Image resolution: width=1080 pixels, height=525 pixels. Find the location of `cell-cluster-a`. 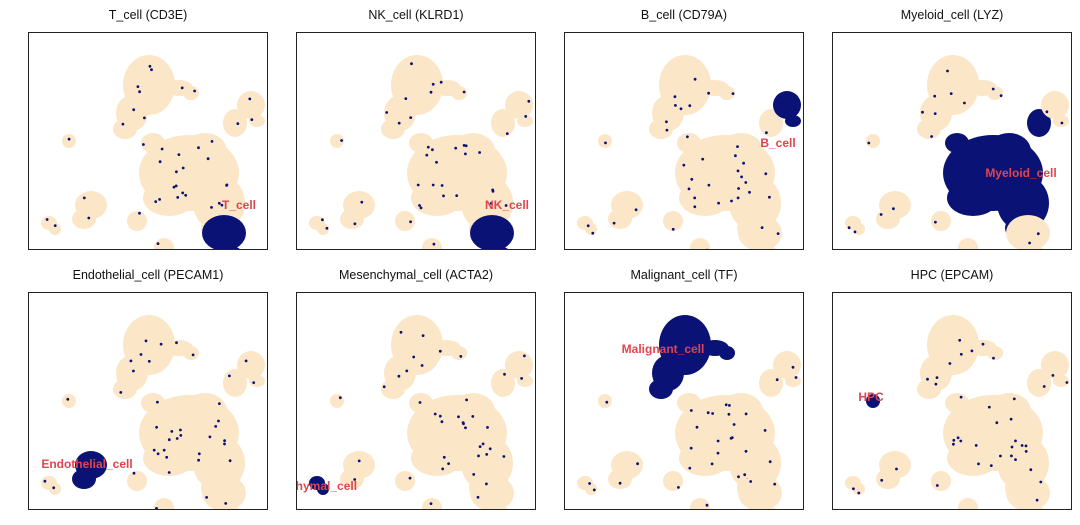

cell-cluster-a is located at coordinates (960, 97).